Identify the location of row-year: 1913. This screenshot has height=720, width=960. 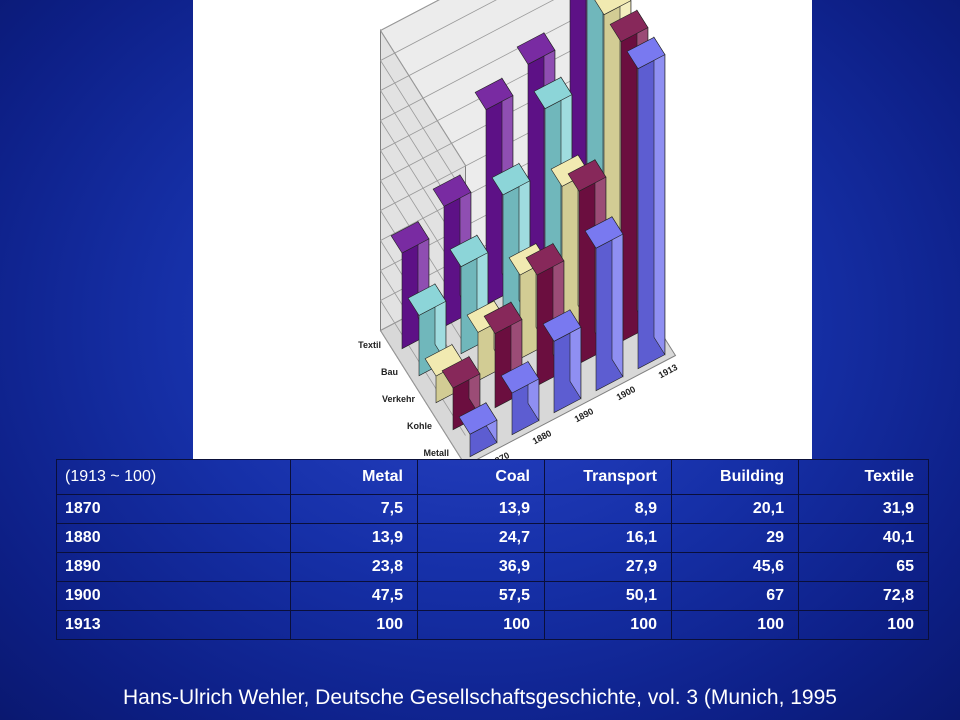
(173, 625).